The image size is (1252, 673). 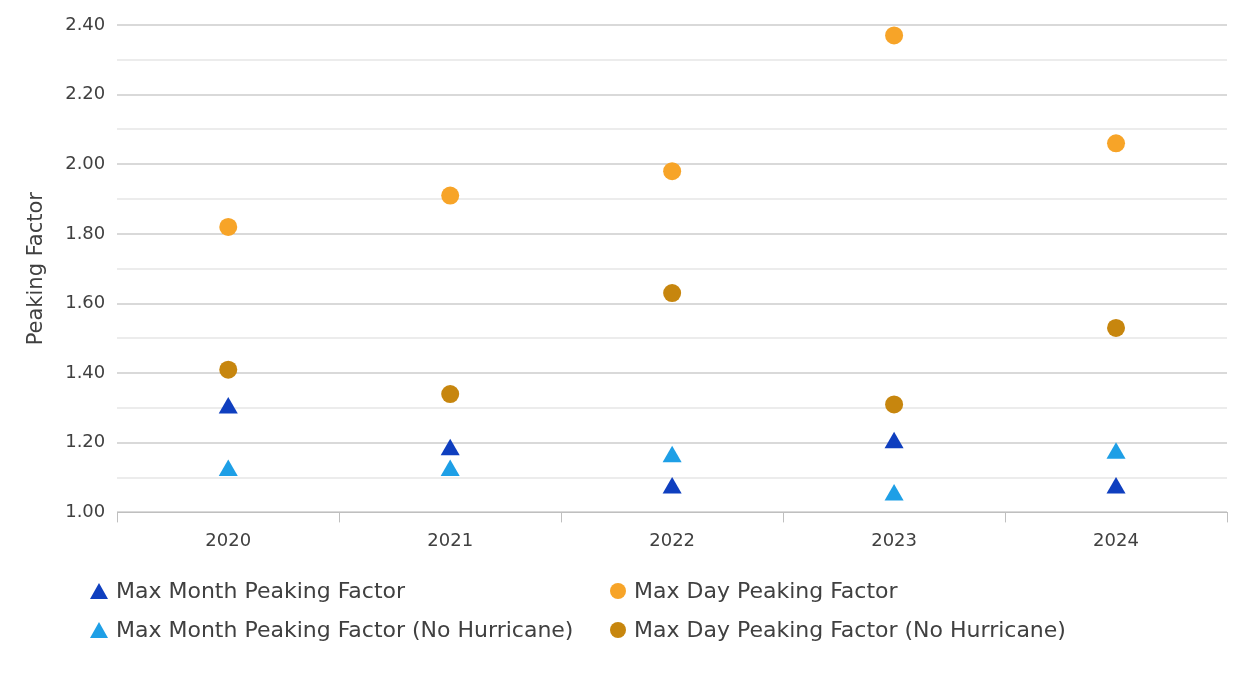 What do you see at coordinates (85, 511) in the screenshot?
I see `y-tick-label: 1.00` at bounding box center [85, 511].